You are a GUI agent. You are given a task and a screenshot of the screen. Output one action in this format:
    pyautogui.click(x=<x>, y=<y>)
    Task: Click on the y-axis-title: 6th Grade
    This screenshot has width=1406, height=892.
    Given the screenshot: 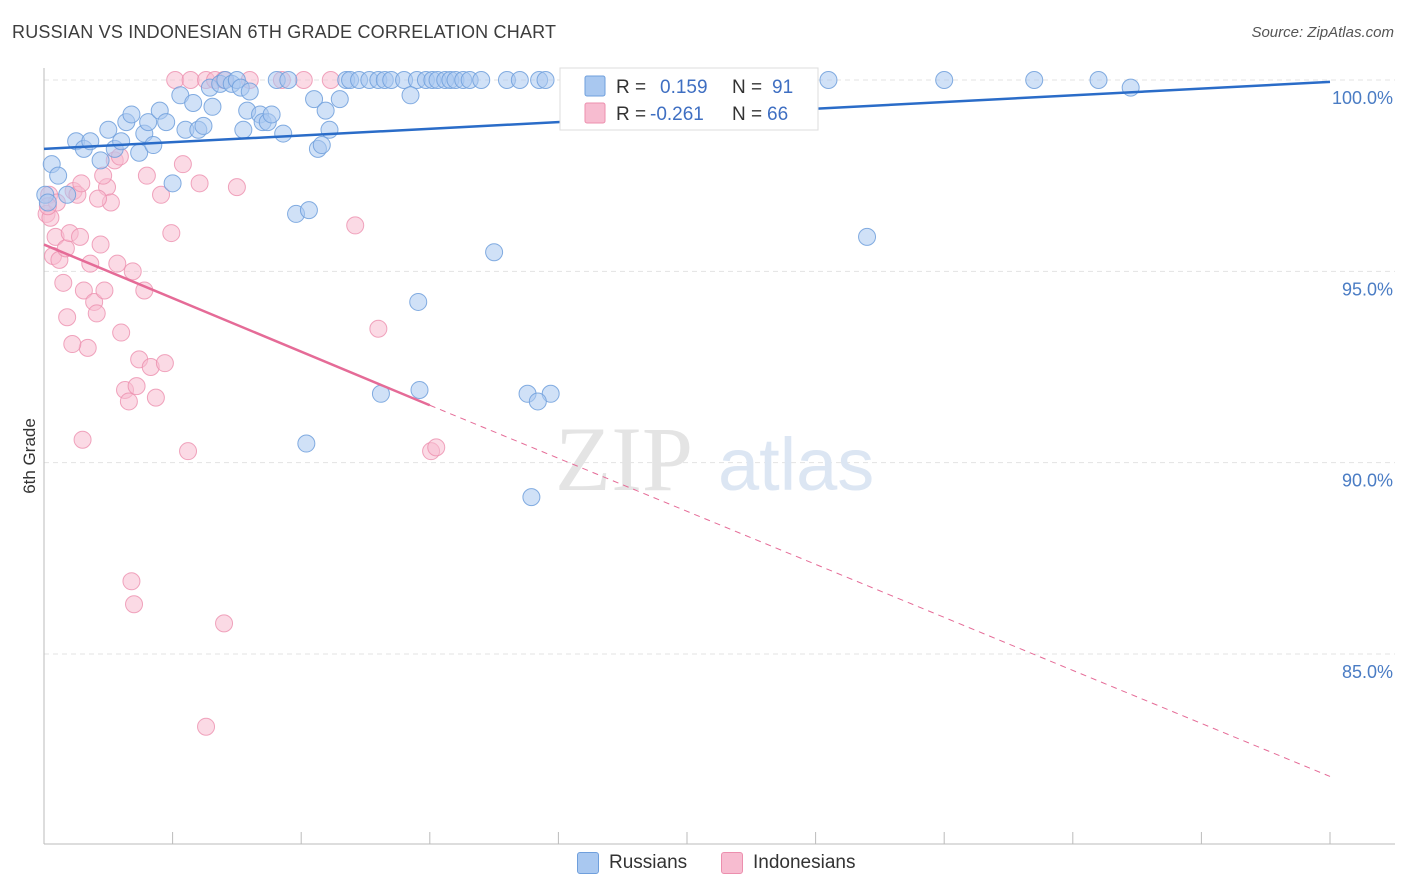 What is the action you would take?
    pyautogui.click(x=29, y=456)
    